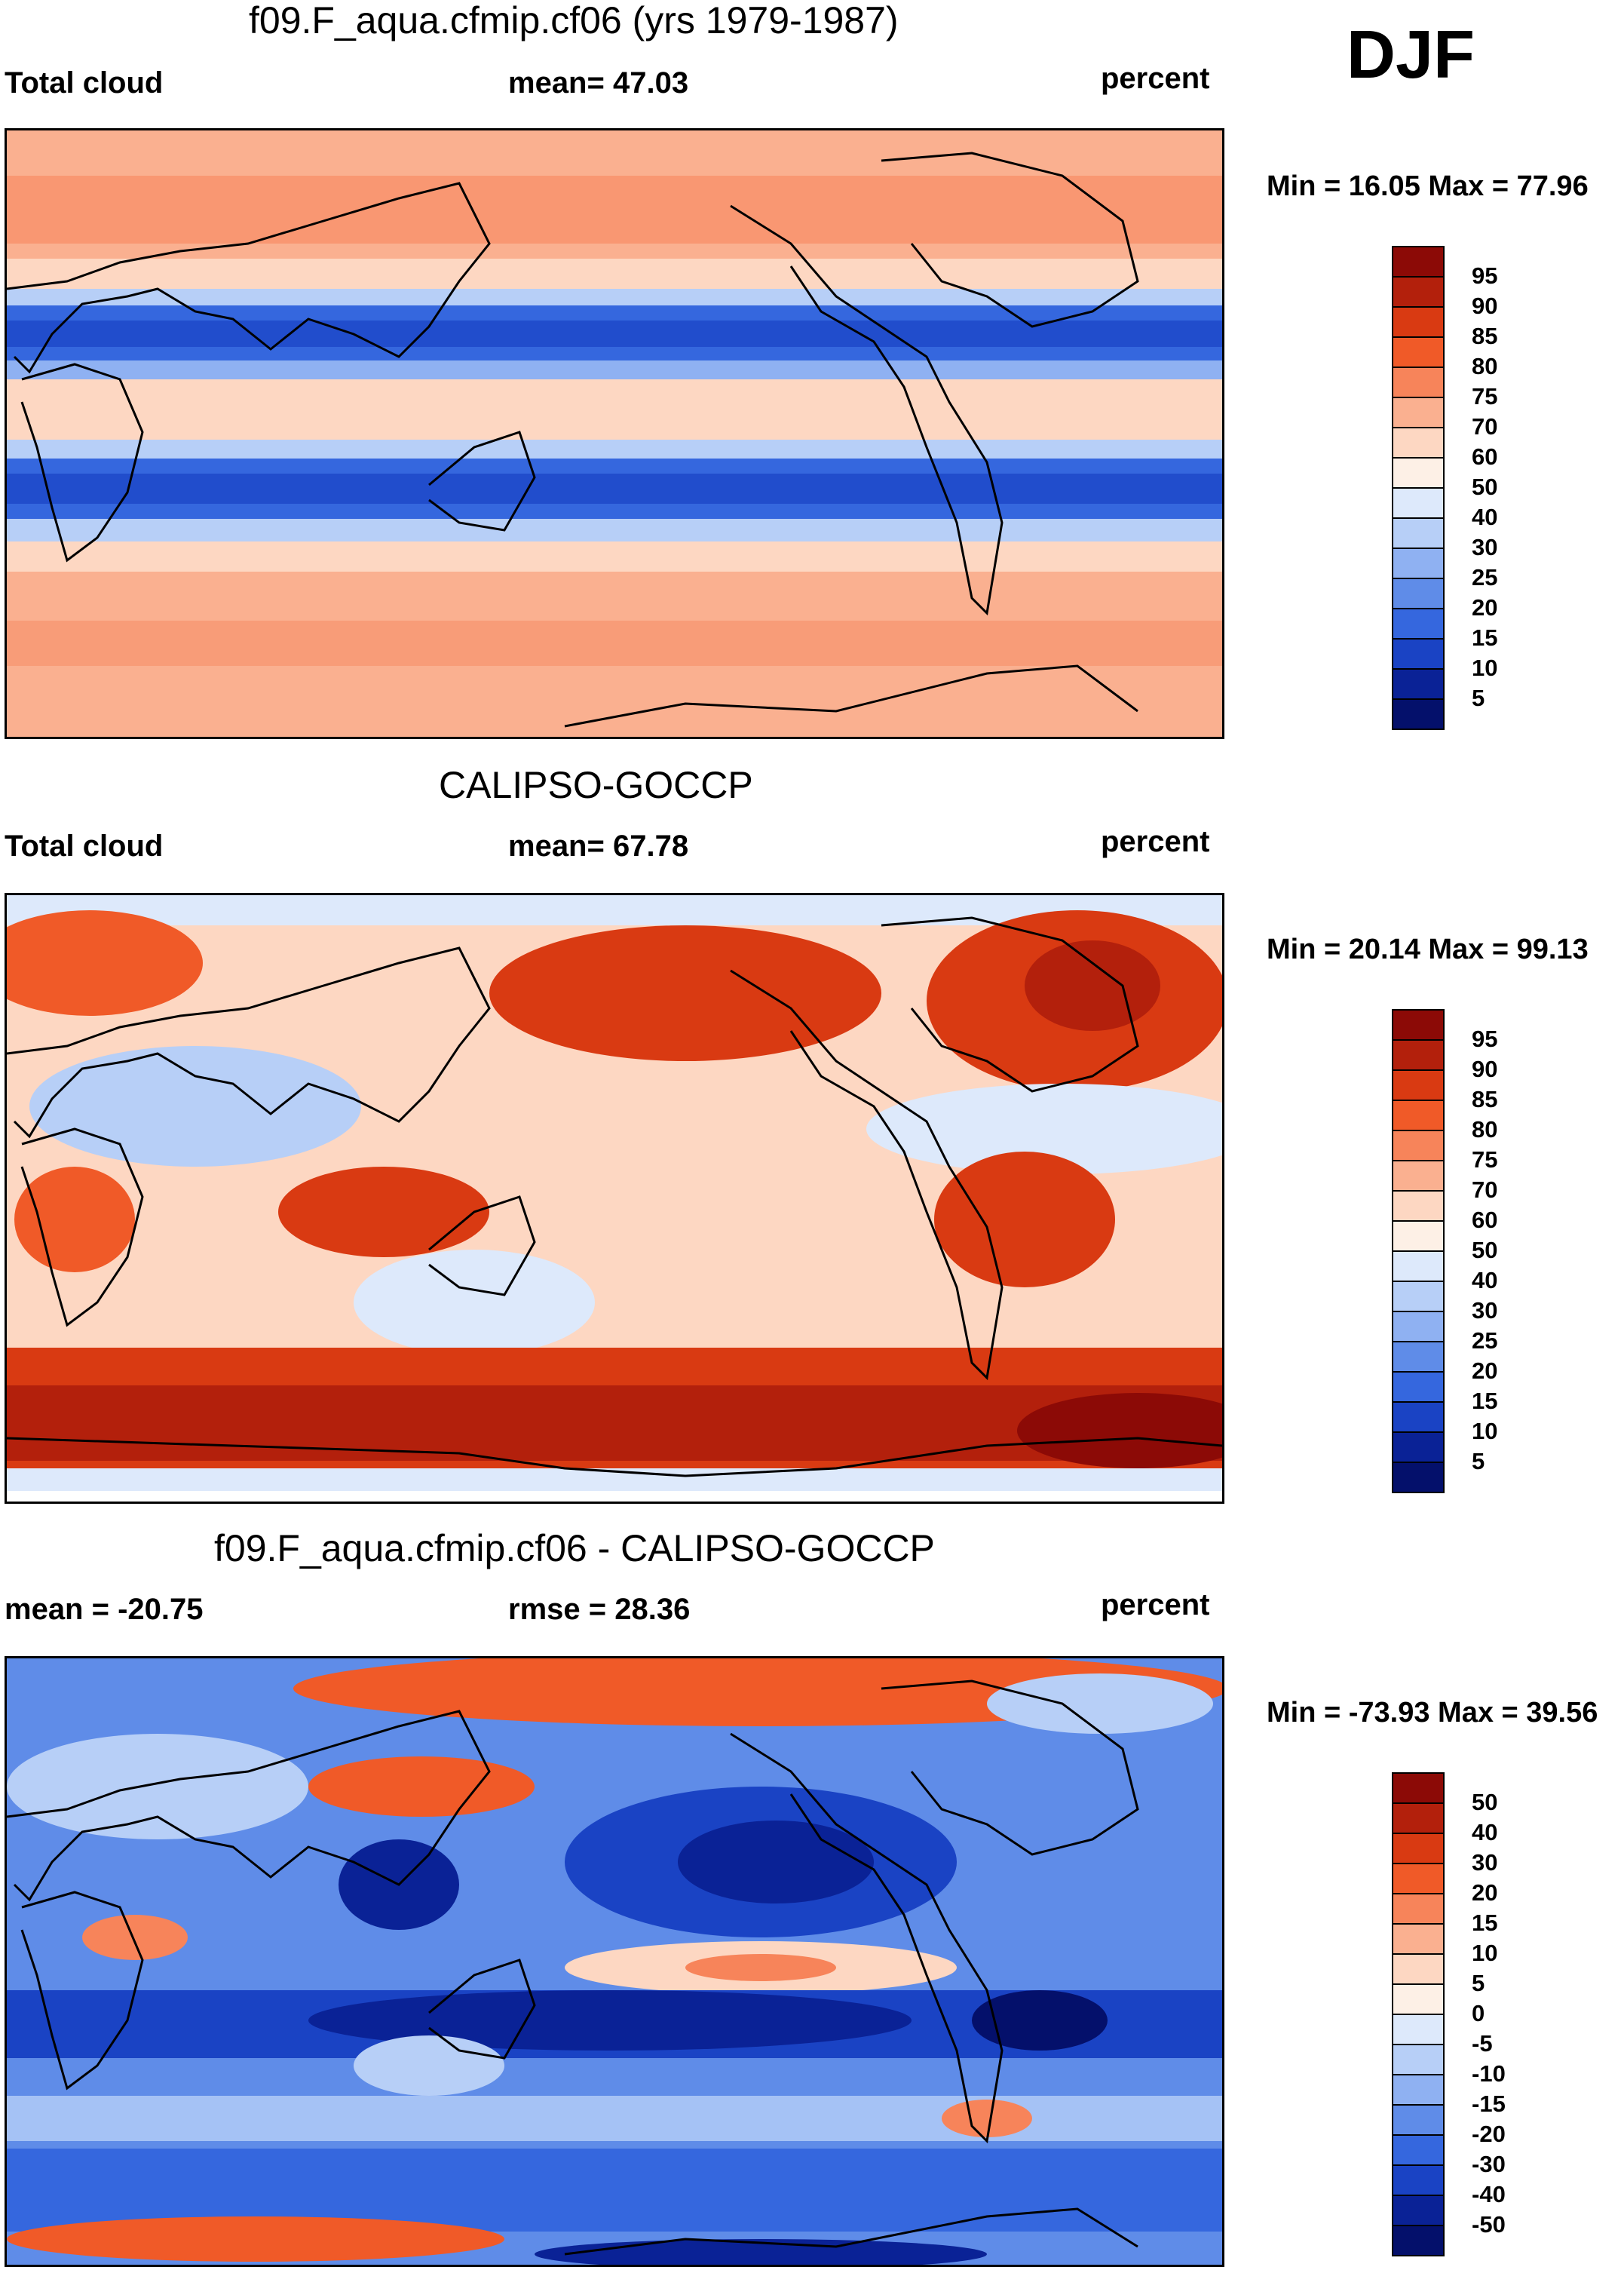 The width and height of the screenshot is (1624, 2270). I want to click on colorbar-tick-label: -10, so click(1489, 2074).